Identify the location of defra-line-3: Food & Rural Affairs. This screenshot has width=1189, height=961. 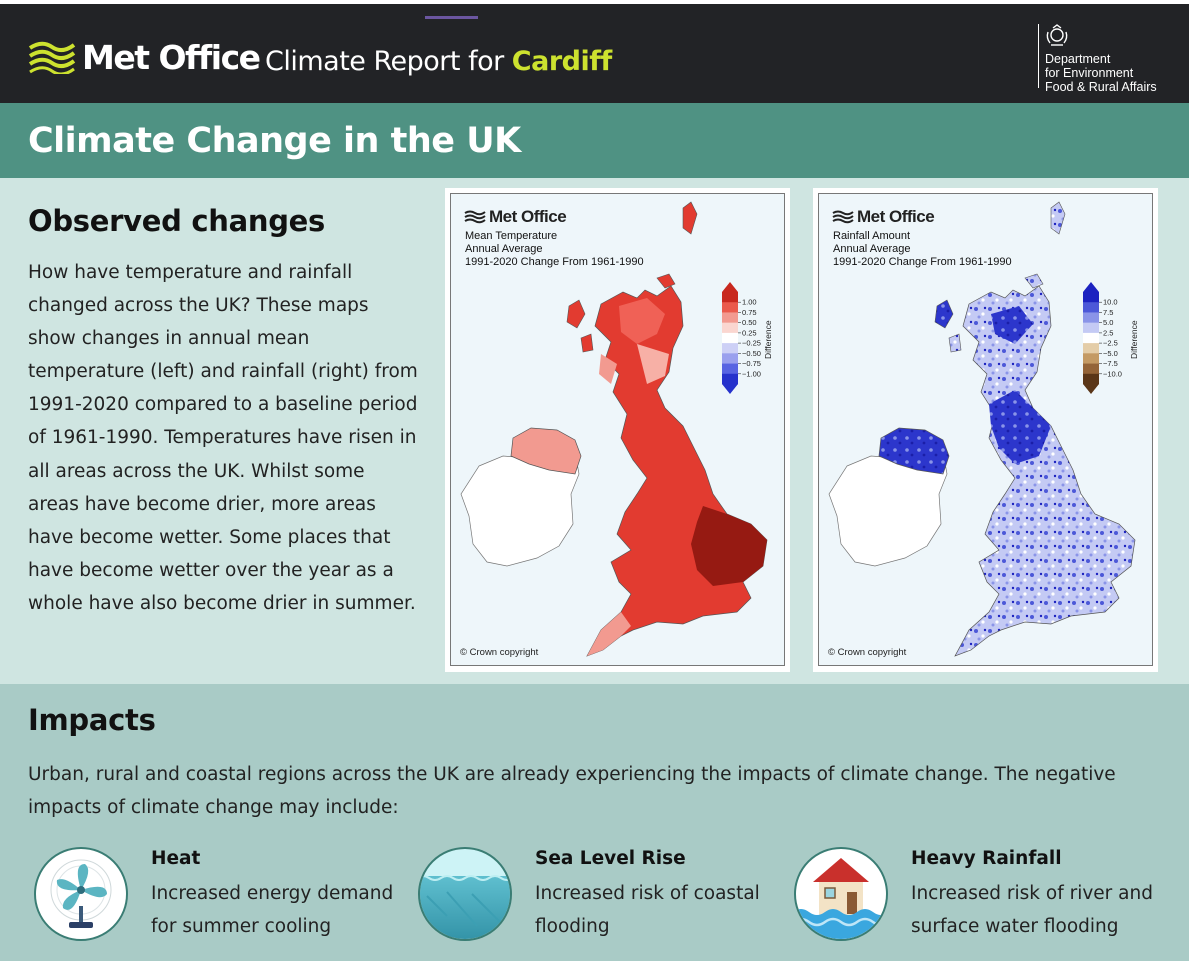
(1101, 87).